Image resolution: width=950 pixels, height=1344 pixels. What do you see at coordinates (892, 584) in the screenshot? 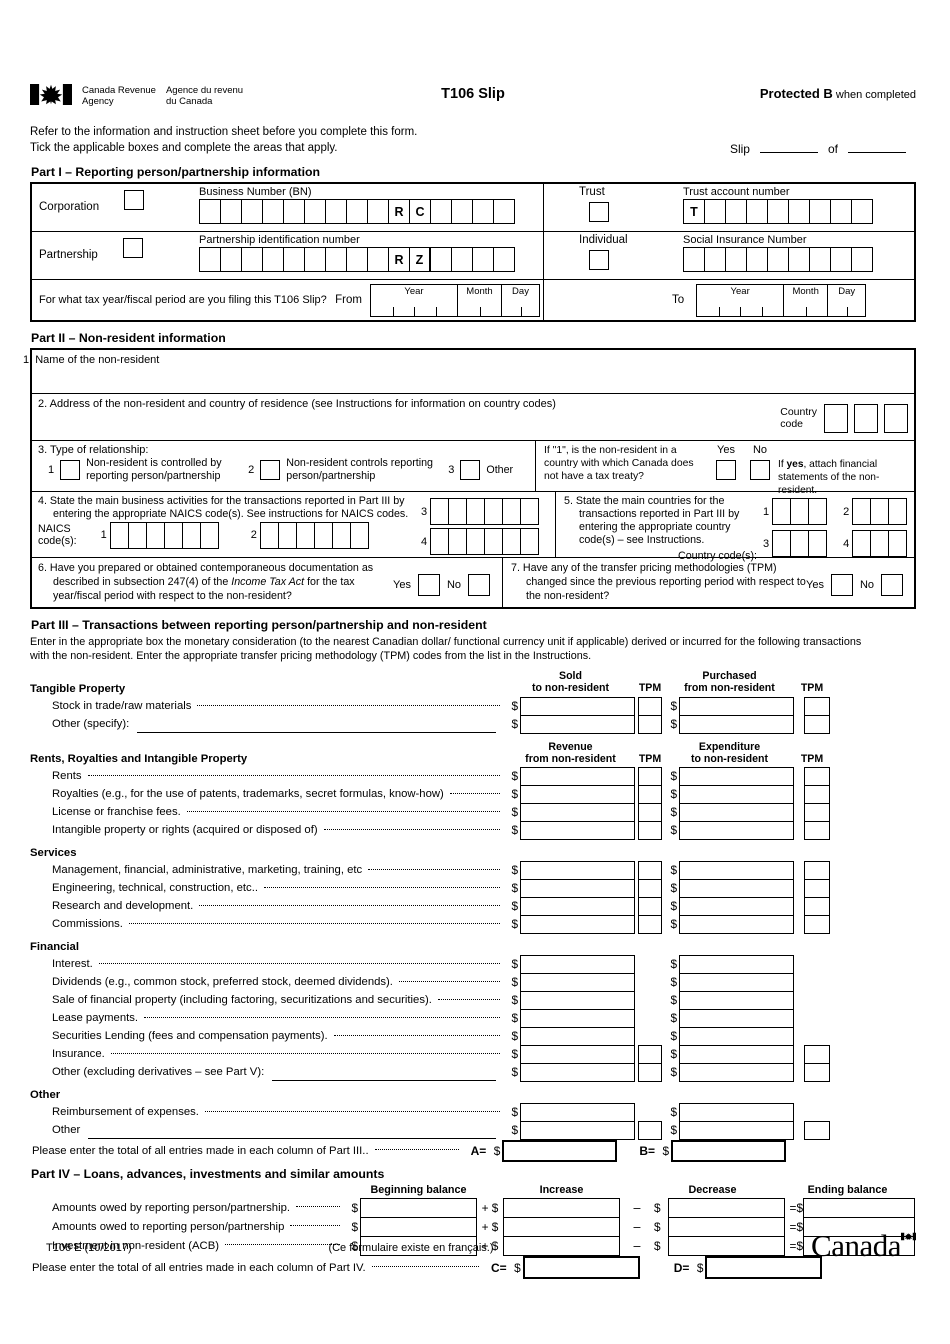
I see `q7-no-checkbox` at bounding box center [892, 584].